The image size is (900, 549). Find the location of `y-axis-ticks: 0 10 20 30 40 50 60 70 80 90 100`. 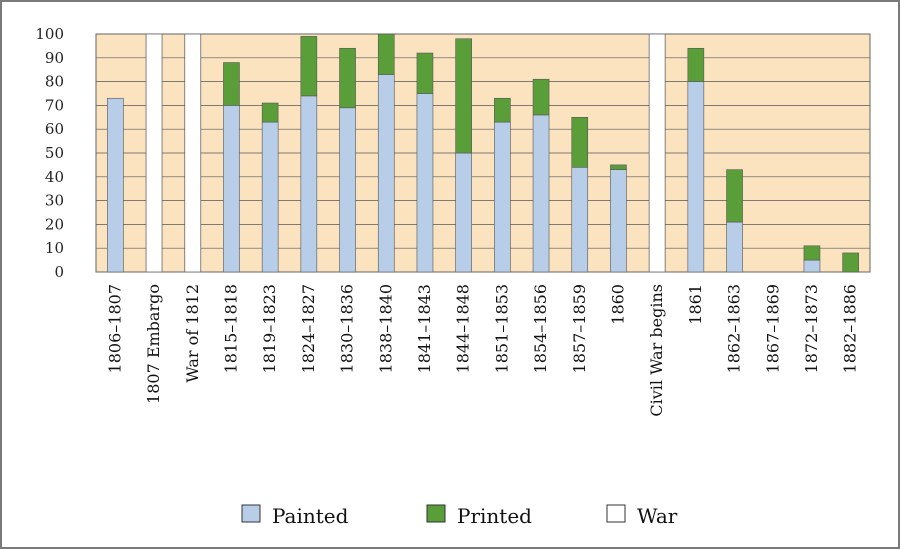

y-axis-ticks: 0 10 20 30 40 50 60 70 80 90 100 is located at coordinates (49, 153).